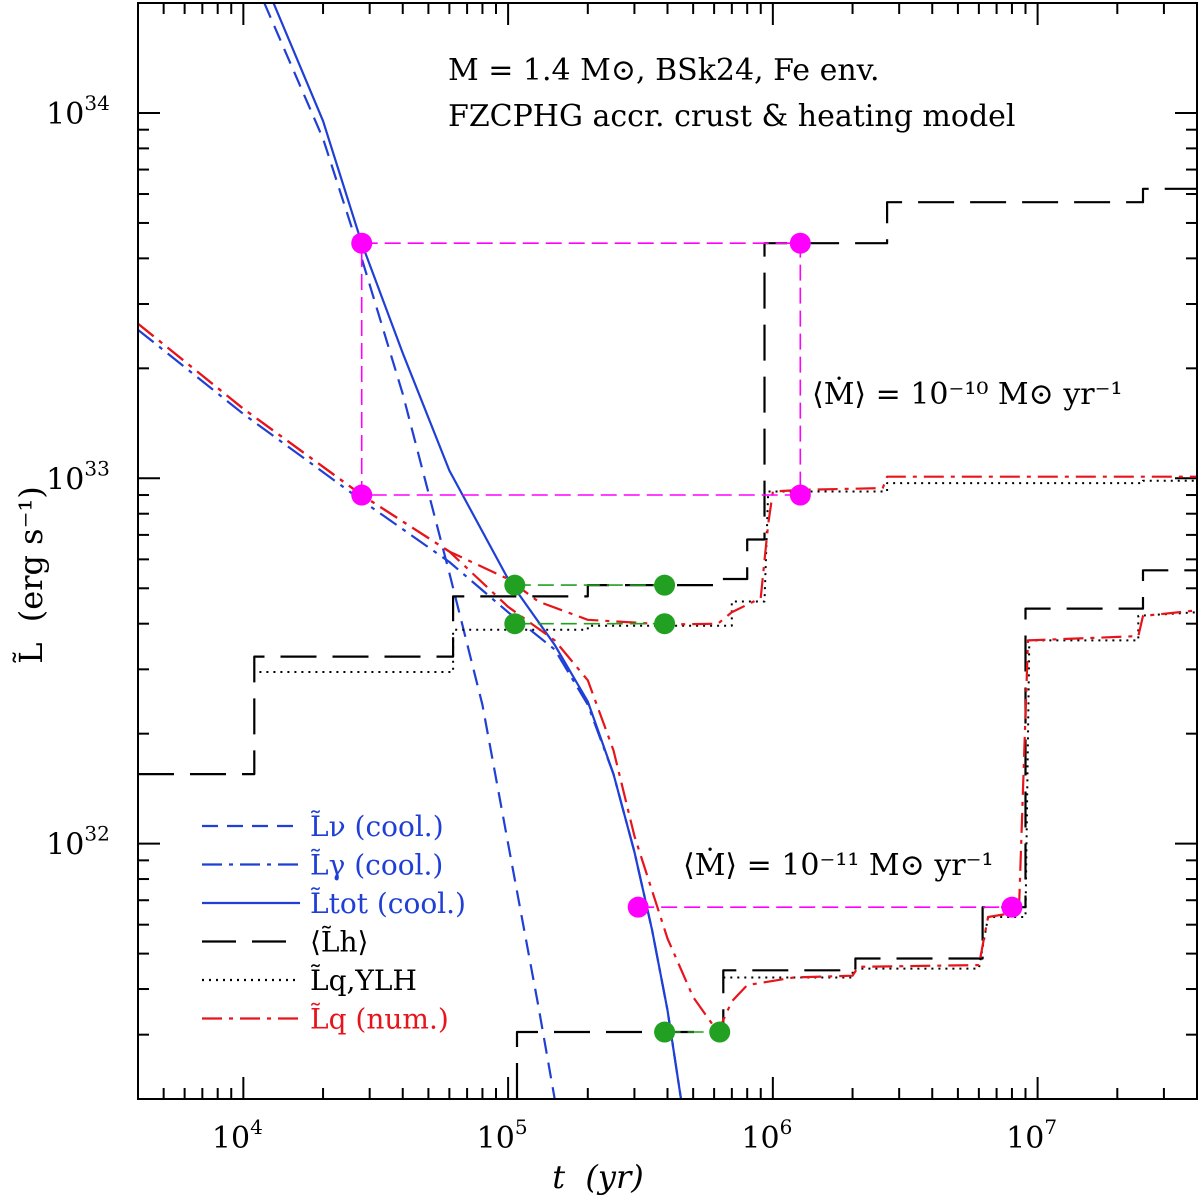  What do you see at coordinates (78, 476) in the screenshot?
I see `y-tick-label: 1033` at bounding box center [78, 476].